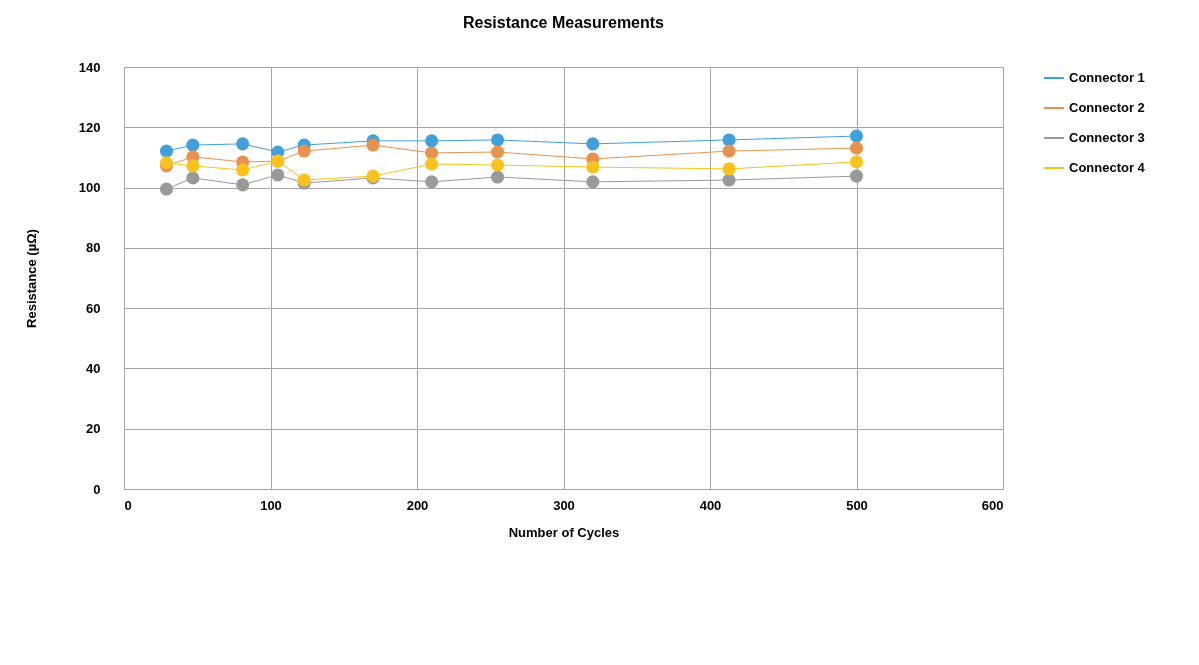 The height and width of the screenshot is (665, 1199). What do you see at coordinates (992, 505) in the screenshot?
I see `x-tick-label: 600` at bounding box center [992, 505].